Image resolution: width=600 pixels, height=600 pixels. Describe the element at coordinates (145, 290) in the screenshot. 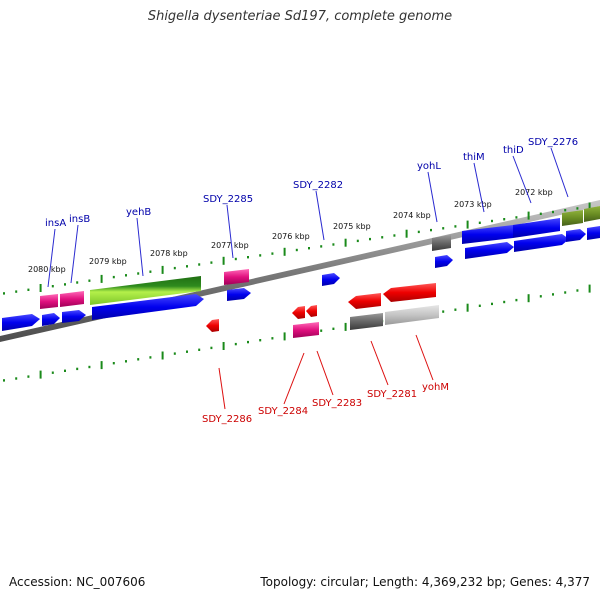

I see `gene-yehB-feature` at that location.